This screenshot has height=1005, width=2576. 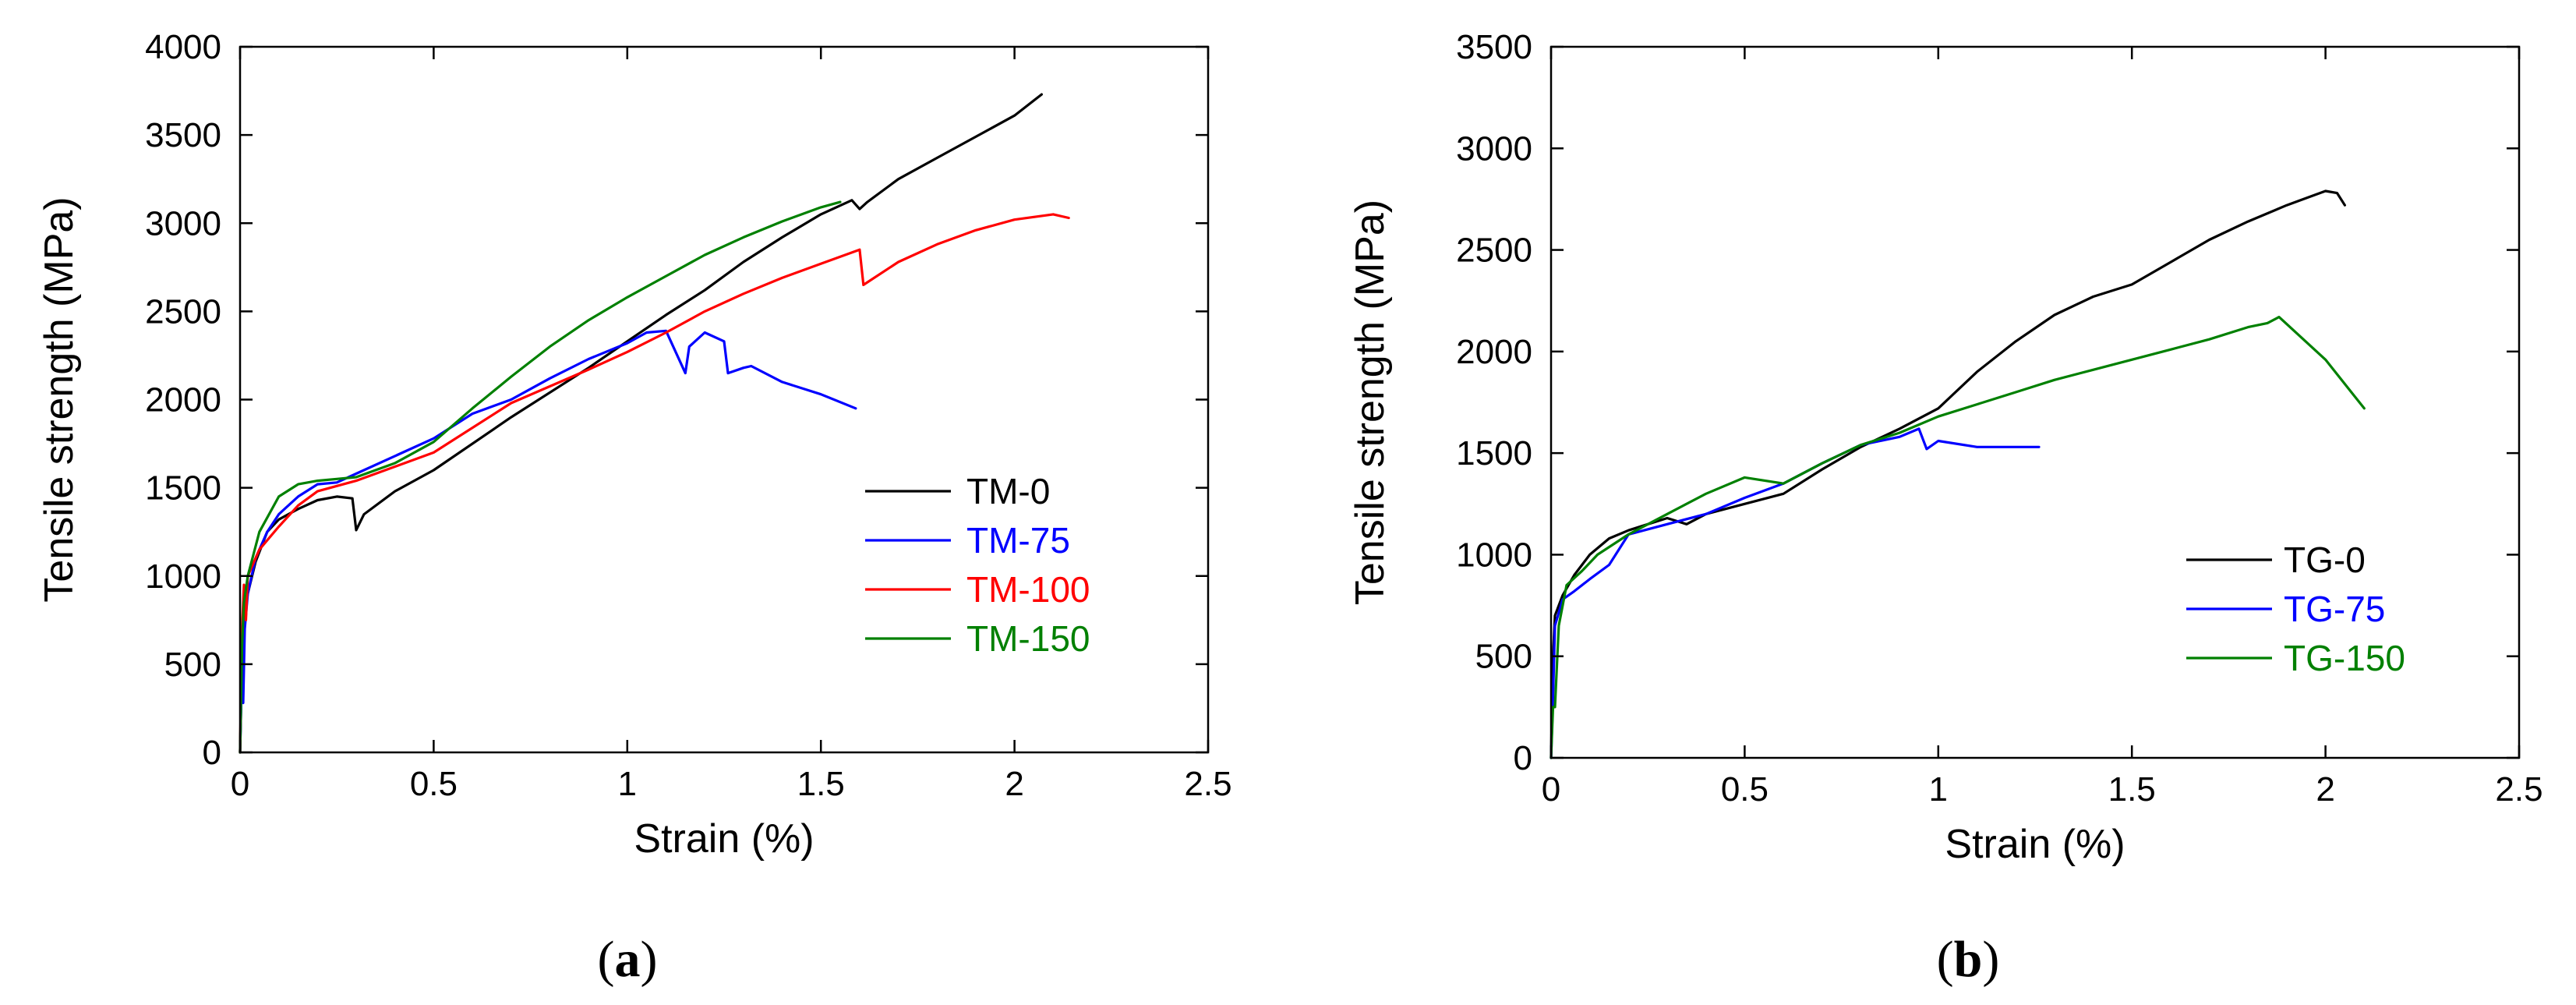 What do you see at coordinates (1028, 589) in the screenshot?
I see `legend-label: TM-100` at bounding box center [1028, 589].